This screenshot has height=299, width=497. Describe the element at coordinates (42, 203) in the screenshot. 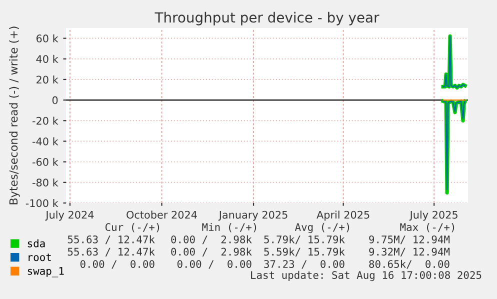

I see `y-tick-label: -100 k` at that location.